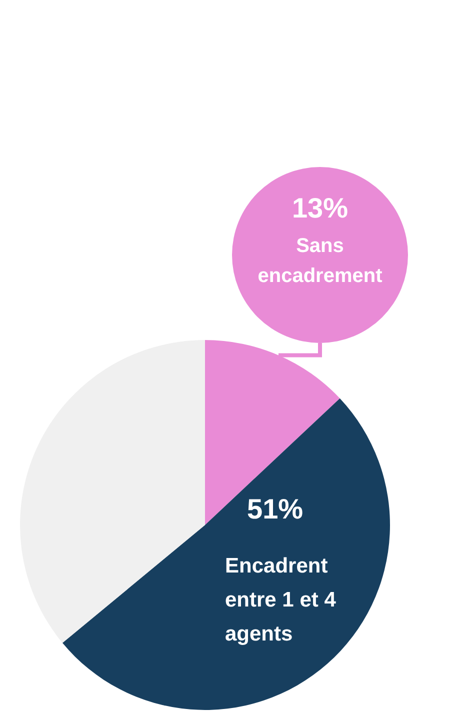  What do you see at coordinates (280, 600) in the screenshot?
I see `slice-label: Encadrent entre 1 et 4 agents` at bounding box center [280, 600].